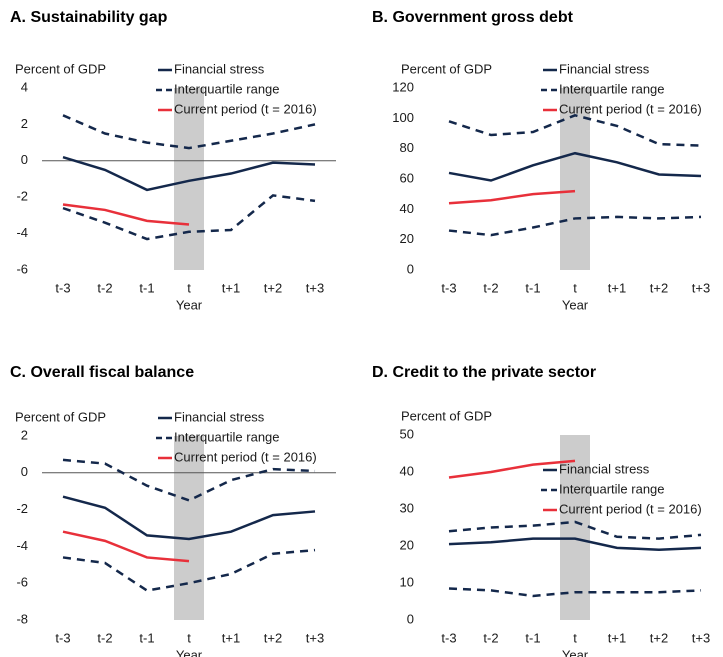 Image resolution: width=723 pixels, height=657 pixels. I want to click on y-tick-label: 10, so click(407, 581).